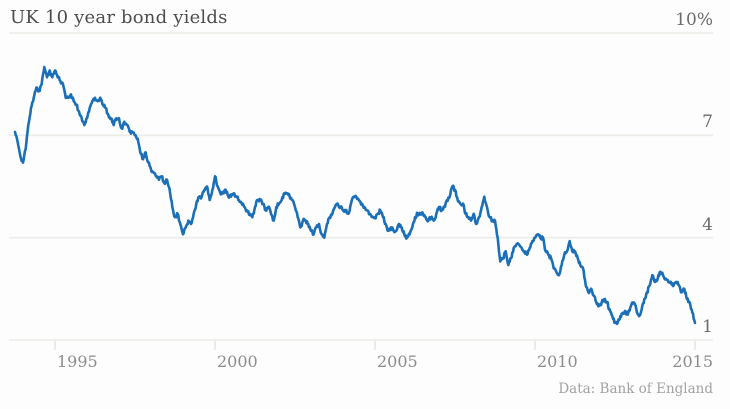 The image size is (730, 409). I want to click on x-axis-label-2015: 2015, so click(692, 361).